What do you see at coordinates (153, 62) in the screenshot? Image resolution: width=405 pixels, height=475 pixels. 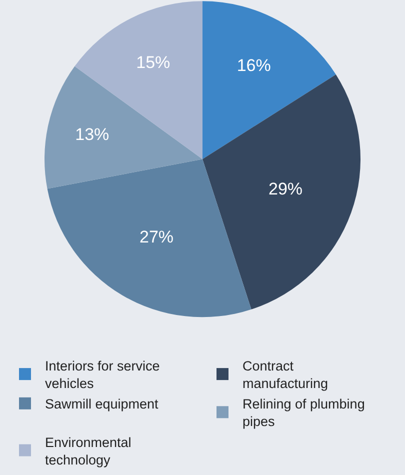 I see `data-label: 15%` at bounding box center [153, 62].